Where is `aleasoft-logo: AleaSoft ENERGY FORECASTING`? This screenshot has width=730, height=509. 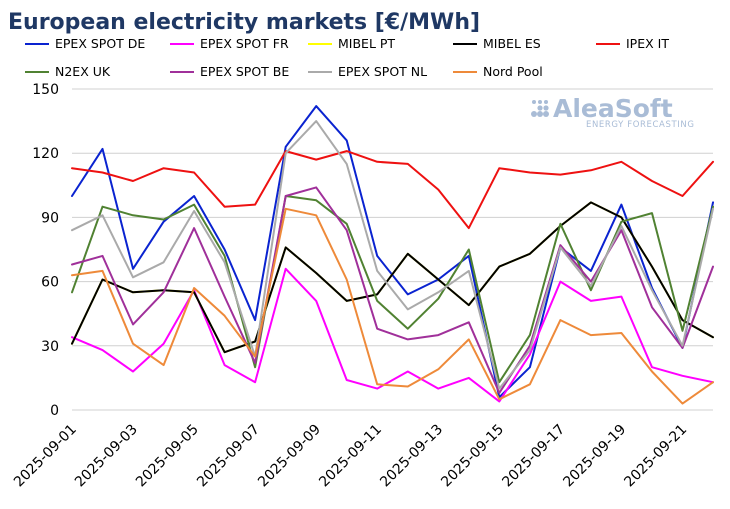
aleasoft-logo: AleaSoft ENERGY FORECASTING is located at coordinates (613, 112).